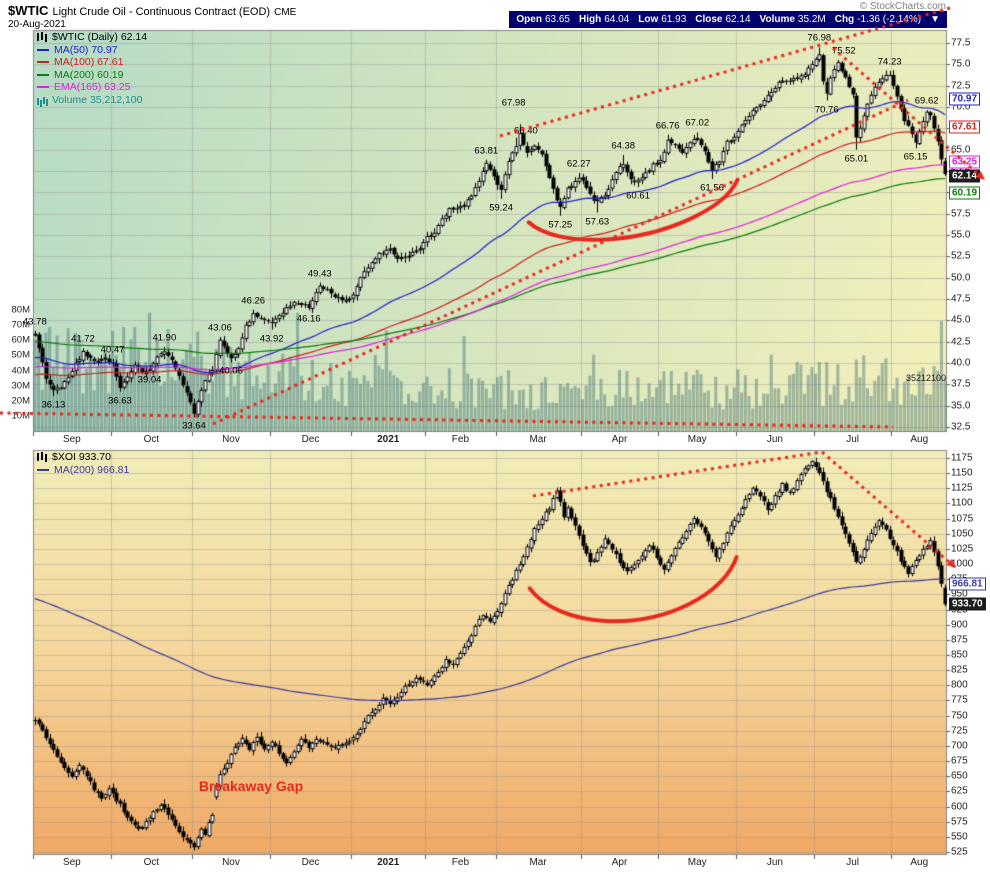 This screenshot has height=876, width=990. I want to click on price-annotation: 66.76, so click(667, 126).